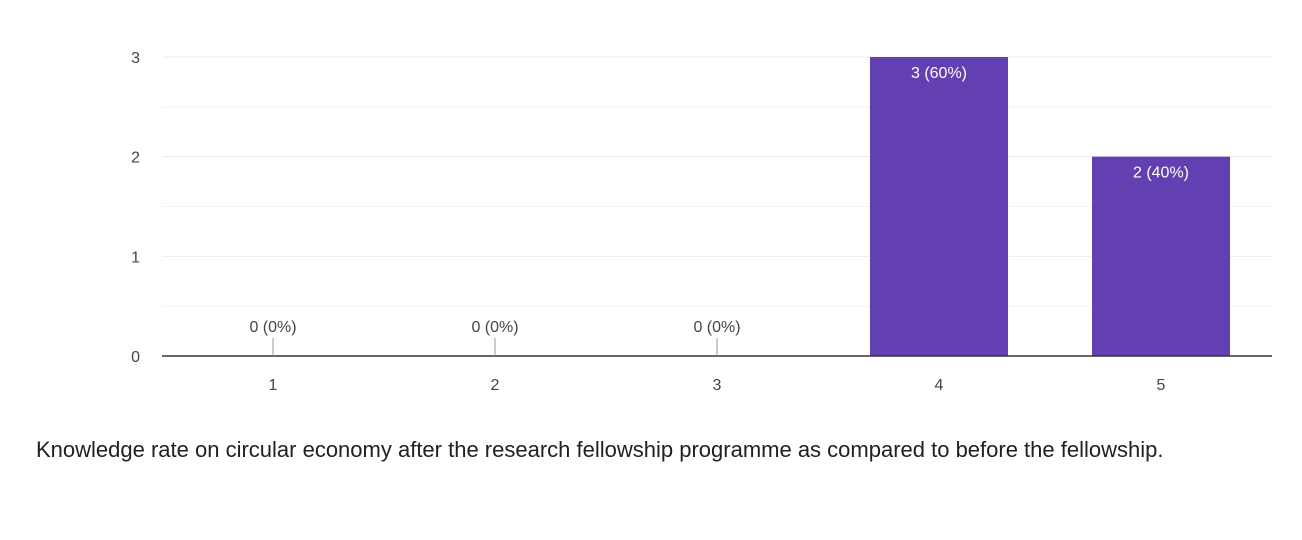  Describe the element at coordinates (495, 385) in the screenshot. I see `x-tick-label: 2` at that location.